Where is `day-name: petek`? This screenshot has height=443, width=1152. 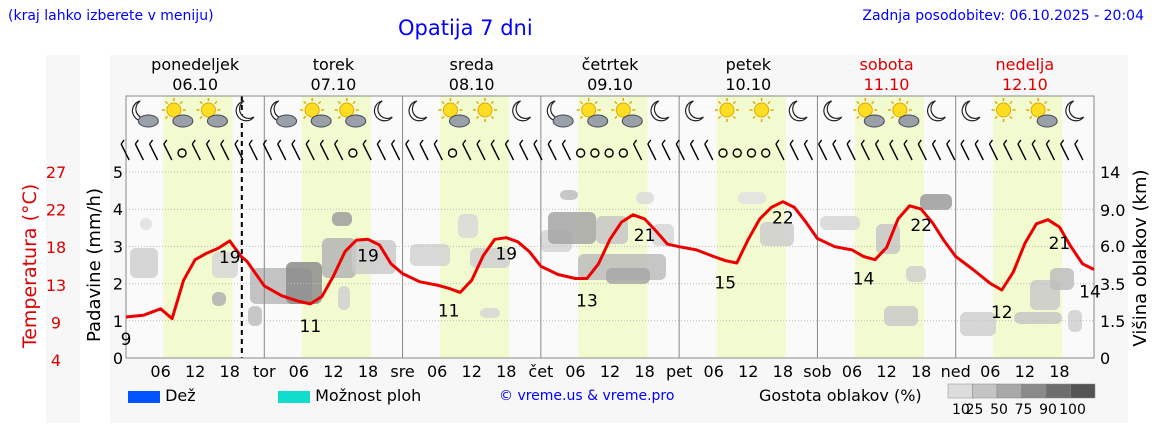
day-name: petek is located at coordinates (749, 64).